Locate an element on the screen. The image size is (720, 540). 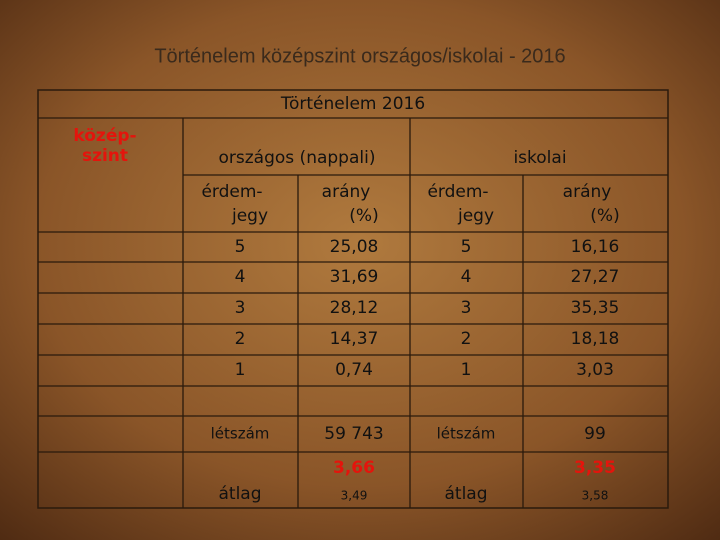
cell: 0,74 is located at coordinates (354, 370).